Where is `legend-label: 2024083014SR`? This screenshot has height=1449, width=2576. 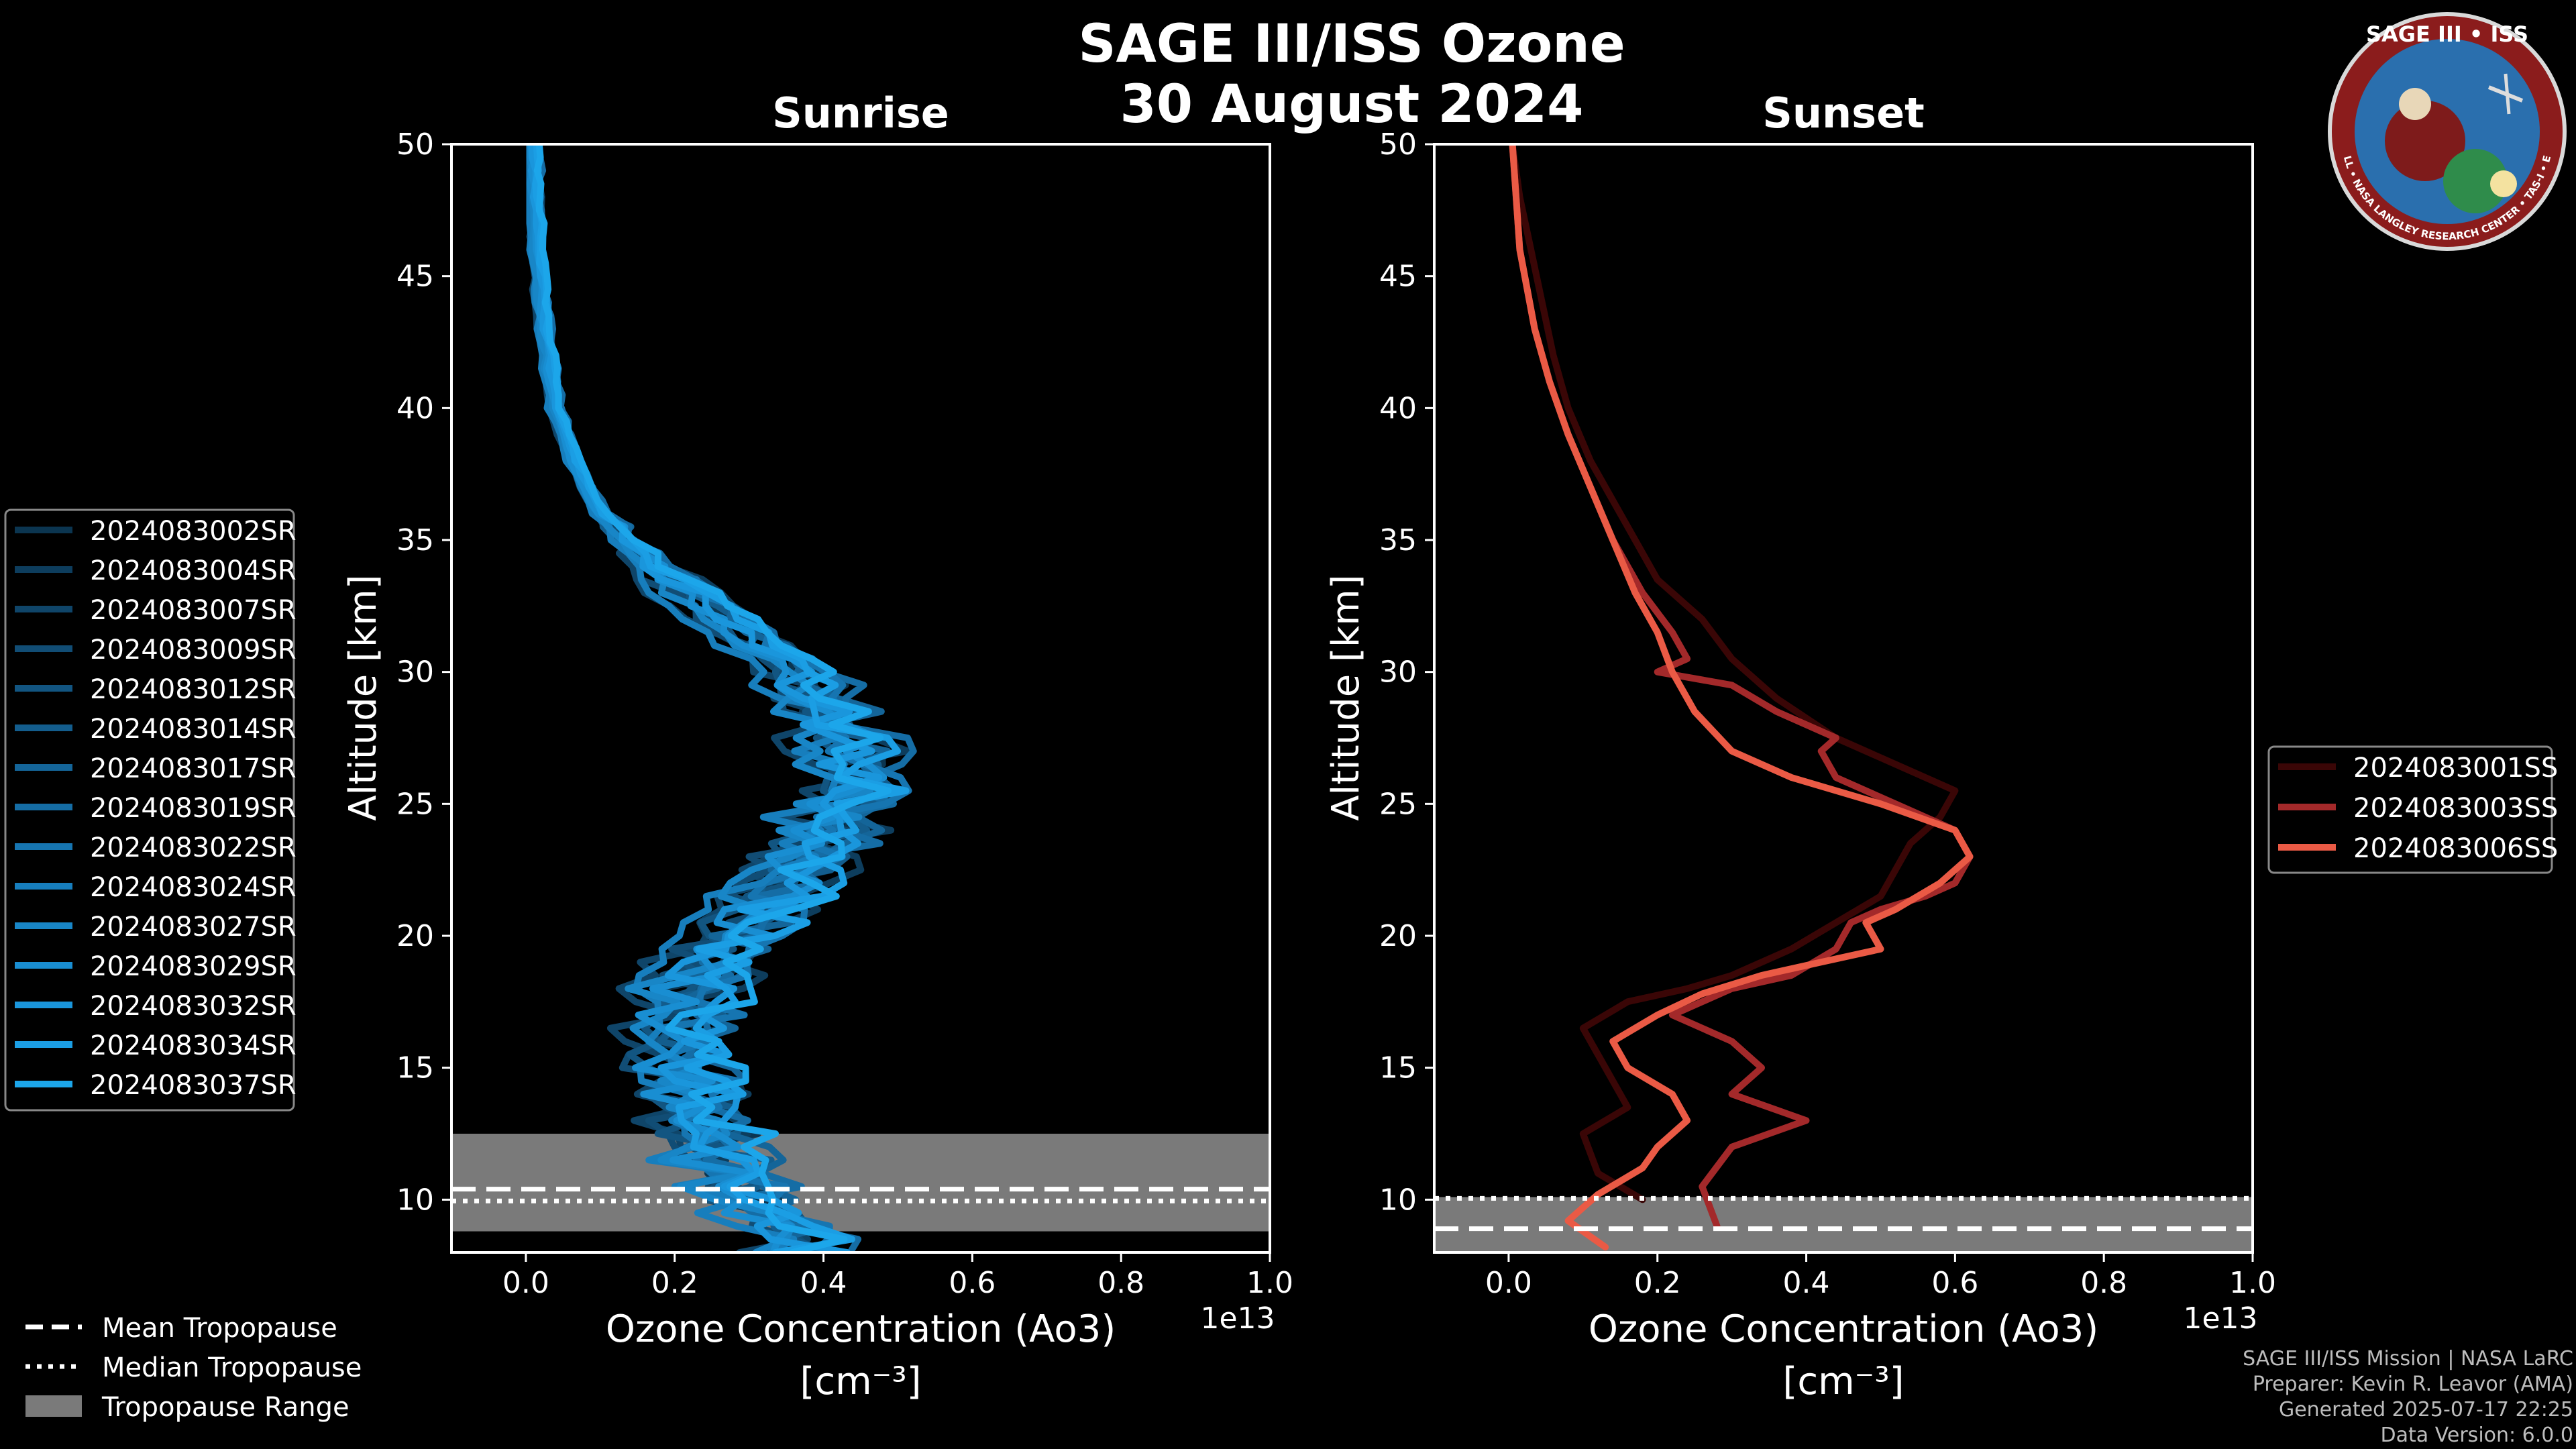 legend-label: 2024083014SR is located at coordinates (193, 729).